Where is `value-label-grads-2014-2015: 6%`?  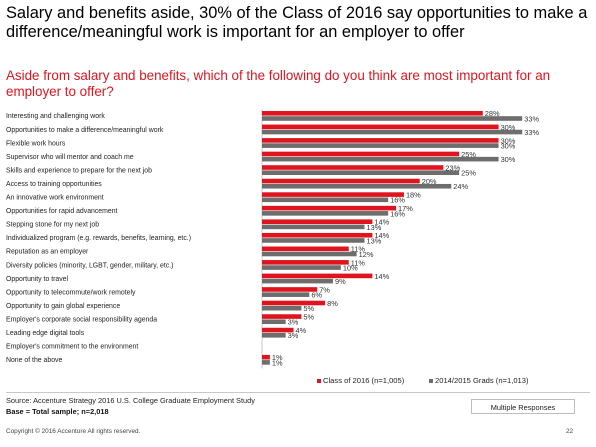 value-label-grads-2014-2015: 6% is located at coordinates (316, 295).